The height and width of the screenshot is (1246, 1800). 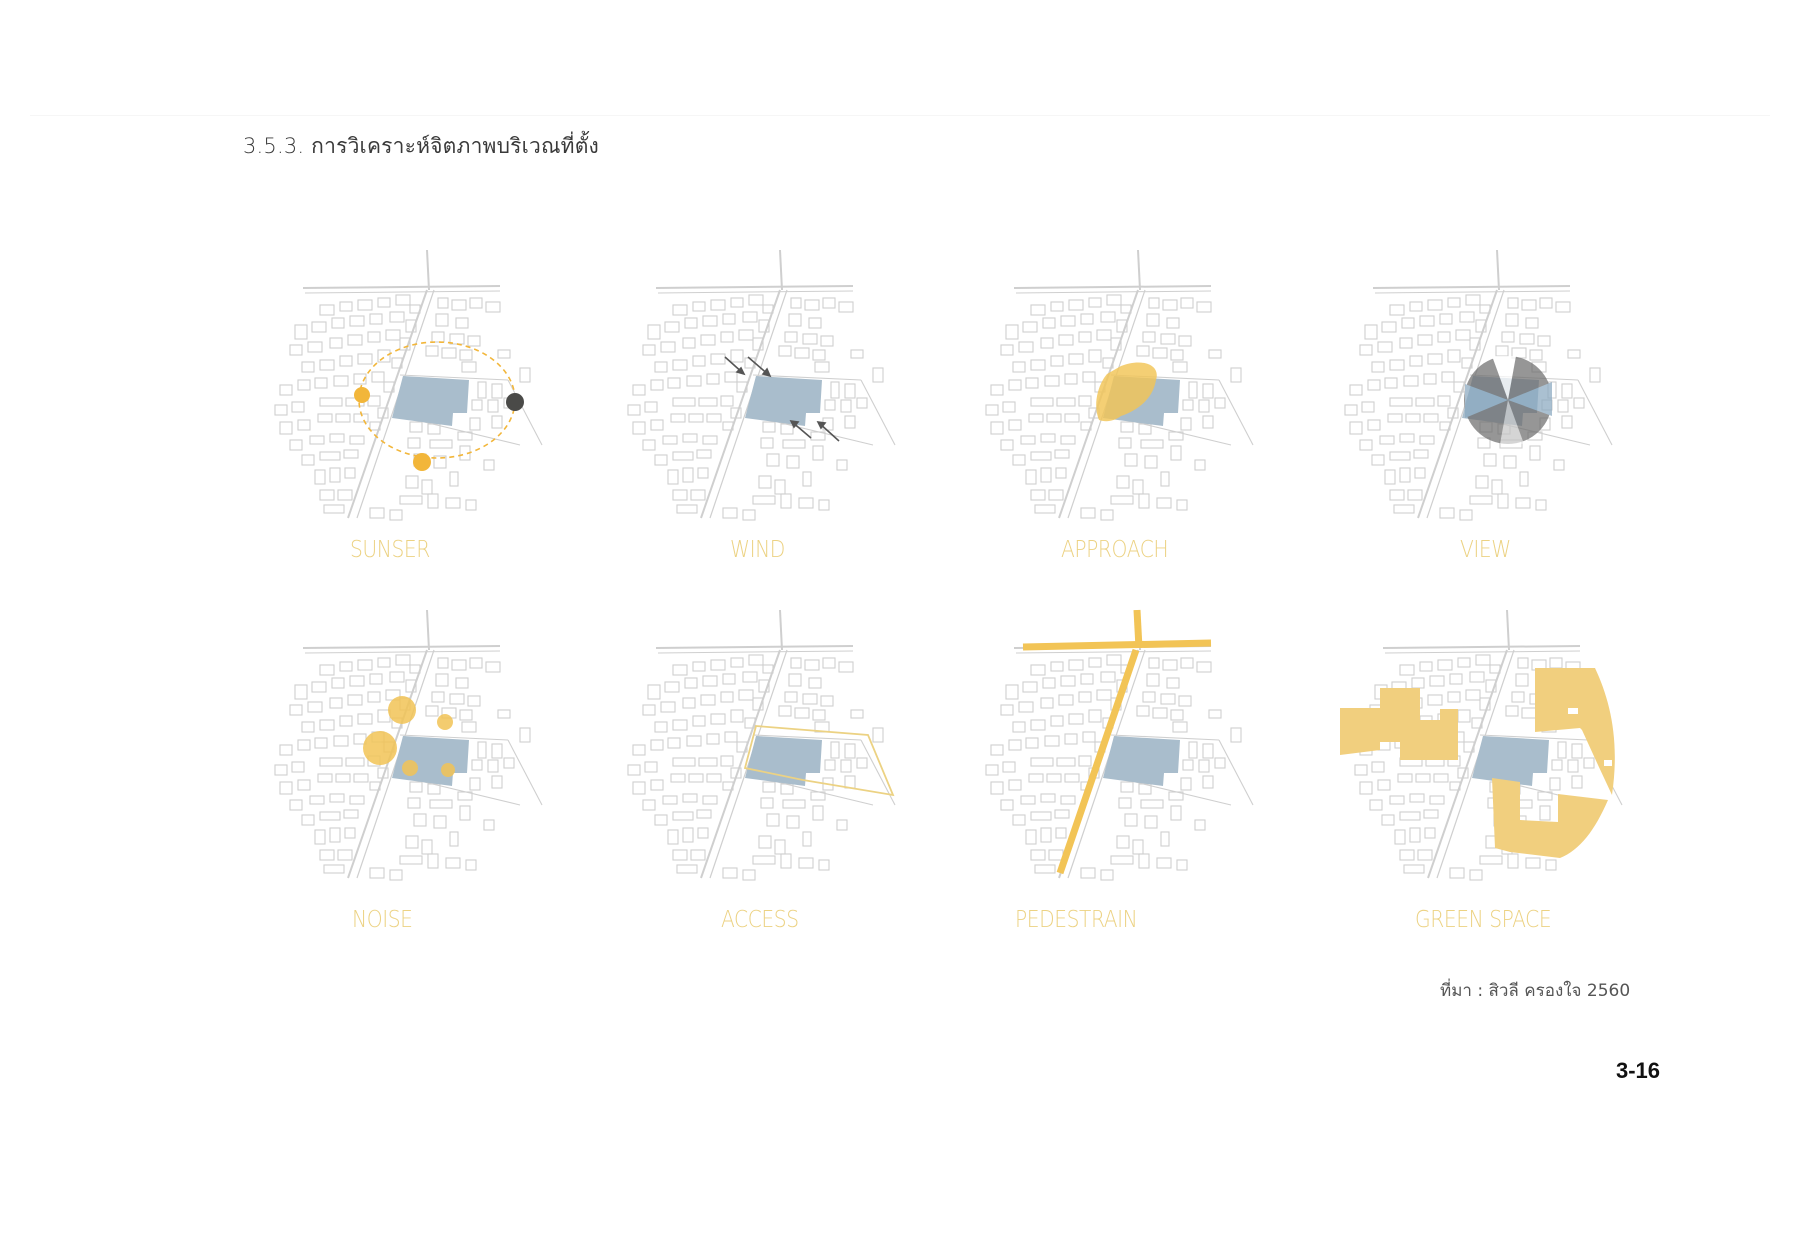 I want to click on diagram-label: APPROACH, so click(x=1115, y=550).